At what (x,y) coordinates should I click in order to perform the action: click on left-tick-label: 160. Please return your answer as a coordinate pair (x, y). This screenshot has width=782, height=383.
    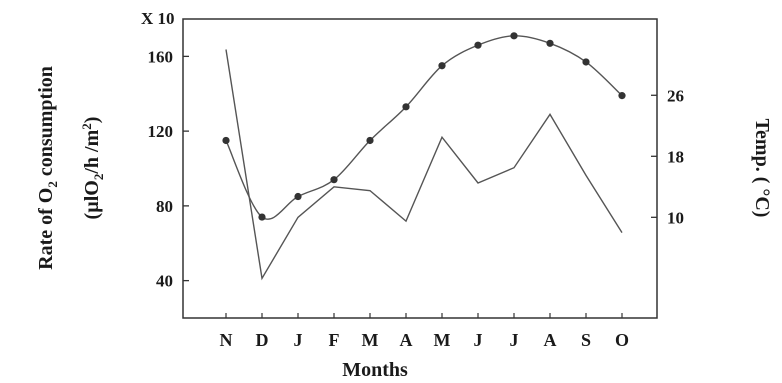
    Looking at the image, I should click on (161, 56).